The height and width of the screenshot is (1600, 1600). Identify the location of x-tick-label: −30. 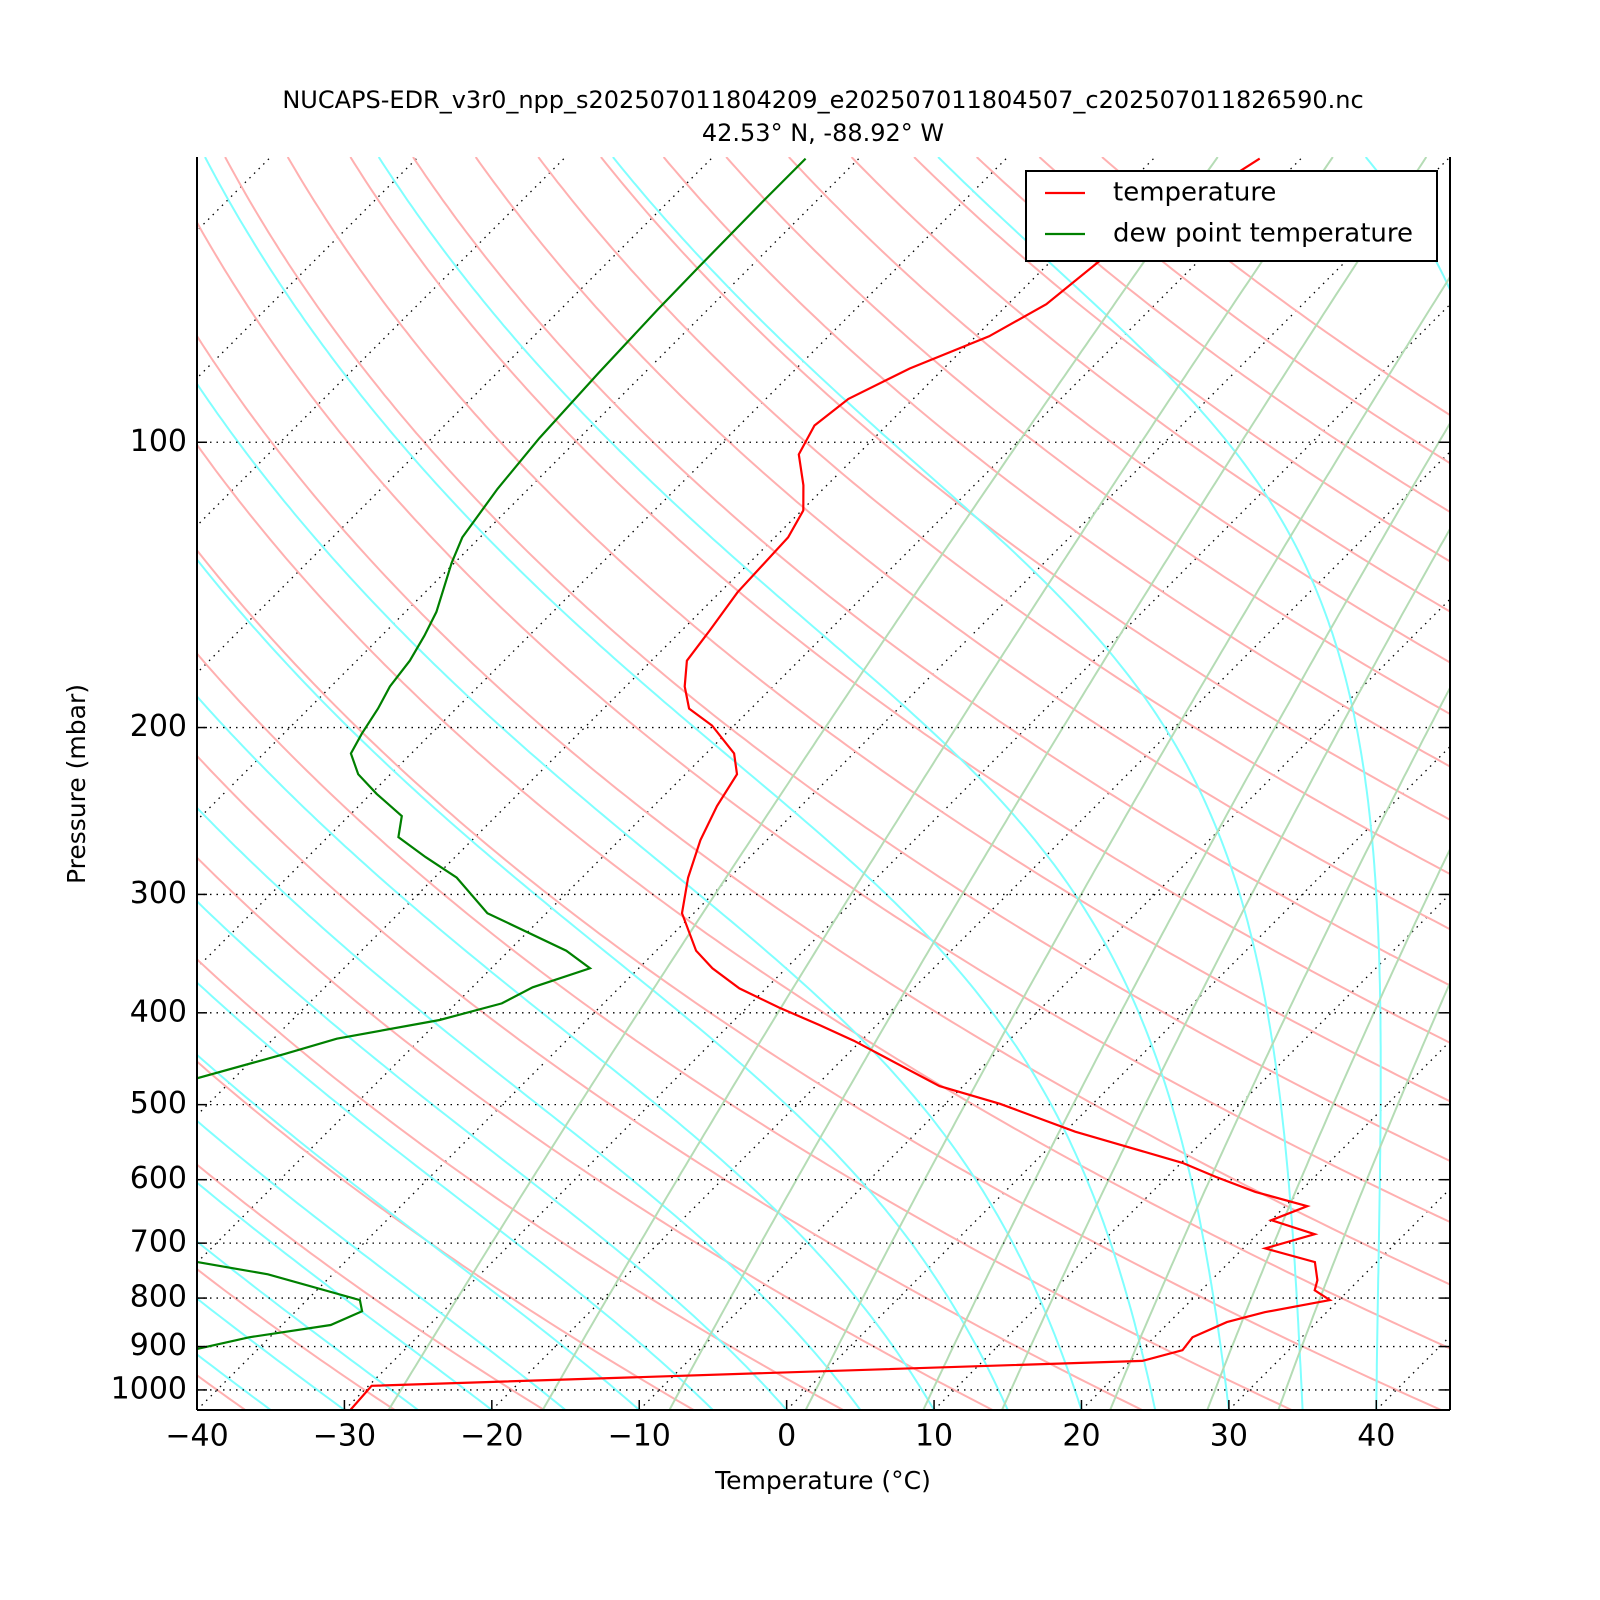
(344, 1436).